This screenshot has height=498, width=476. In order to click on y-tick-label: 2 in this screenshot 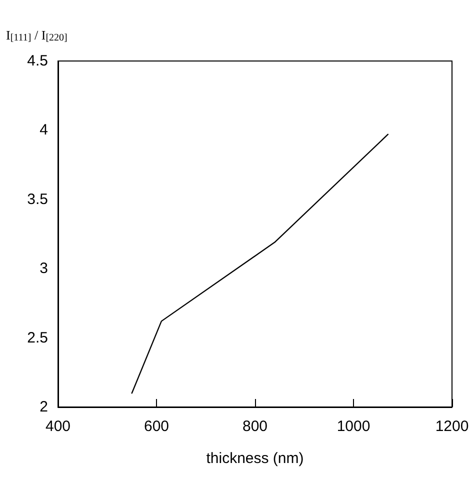, I will do `click(44, 407)`.